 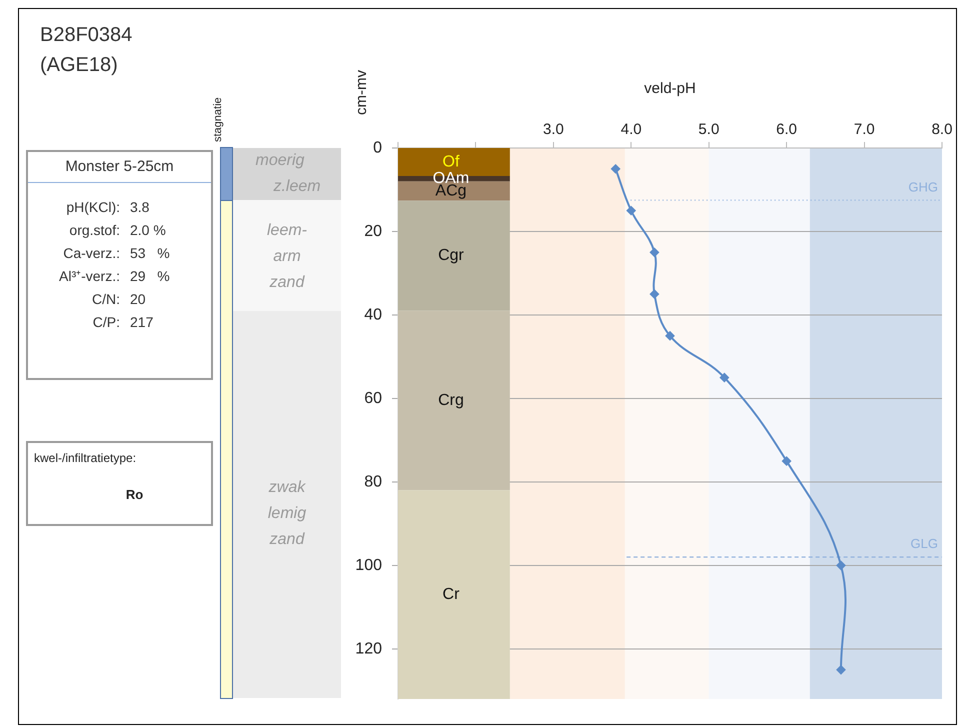 I want to click on y-tick-label: 60, so click(x=373, y=398).